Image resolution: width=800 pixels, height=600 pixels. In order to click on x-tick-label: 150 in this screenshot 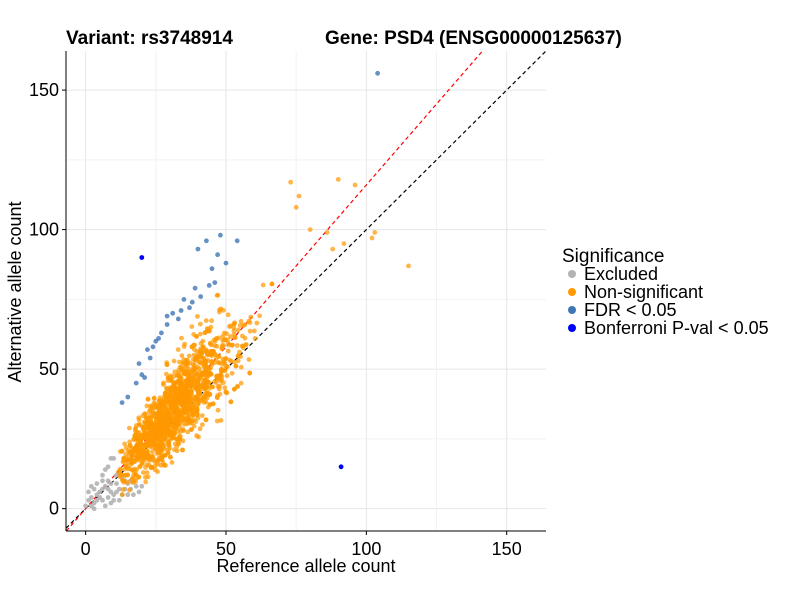, I will do `click(507, 549)`.